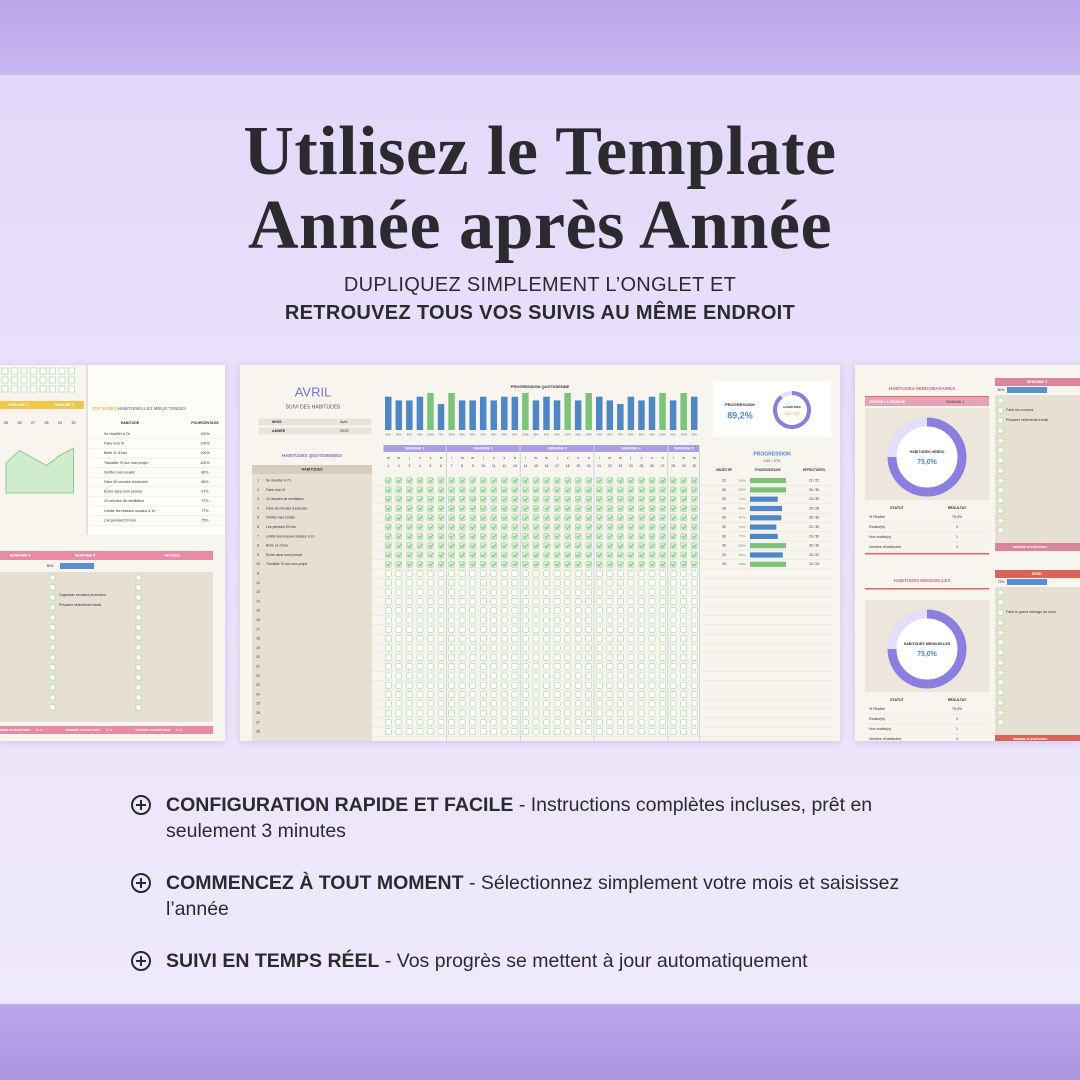 The width and height of the screenshot is (1080, 1080). I want to click on top10-highlight: TOP 10 DES, so click(104, 408).